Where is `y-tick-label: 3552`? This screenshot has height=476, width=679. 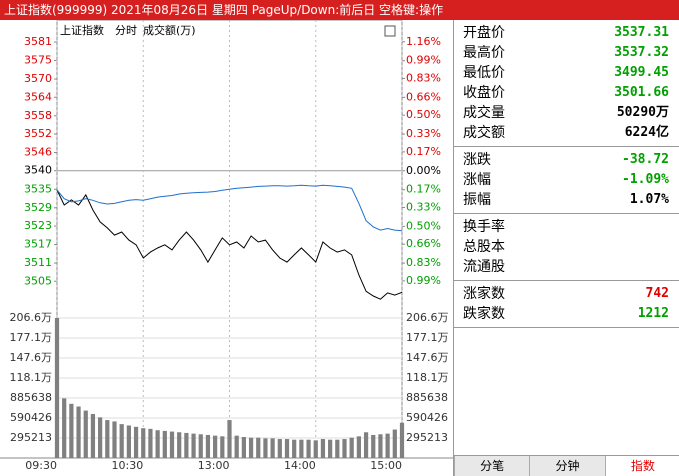
y-tick-label: 3552 is located at coordinates (38, 133).